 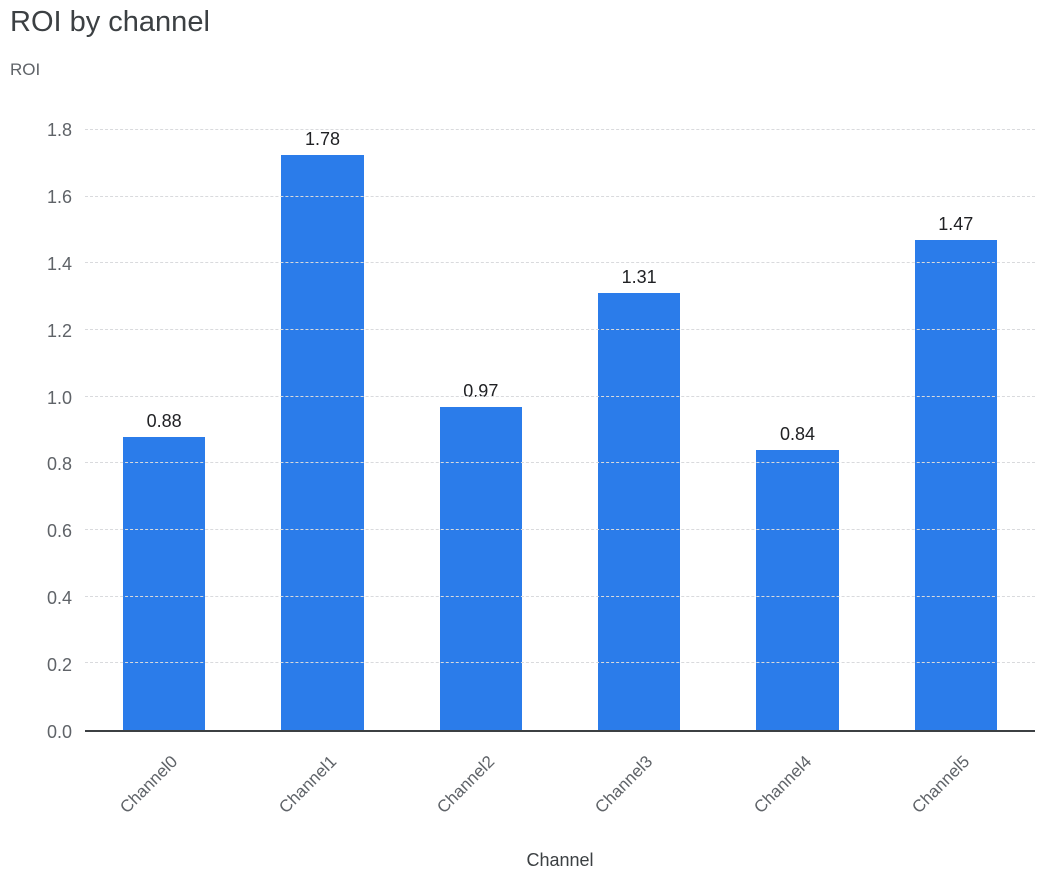 I want to click on y-axis-tick-labels: 0.0 0.2 0.4 0.6 0.8 1.0 1.2 1.4 1.6 1.8, so click(x=36, y=431).